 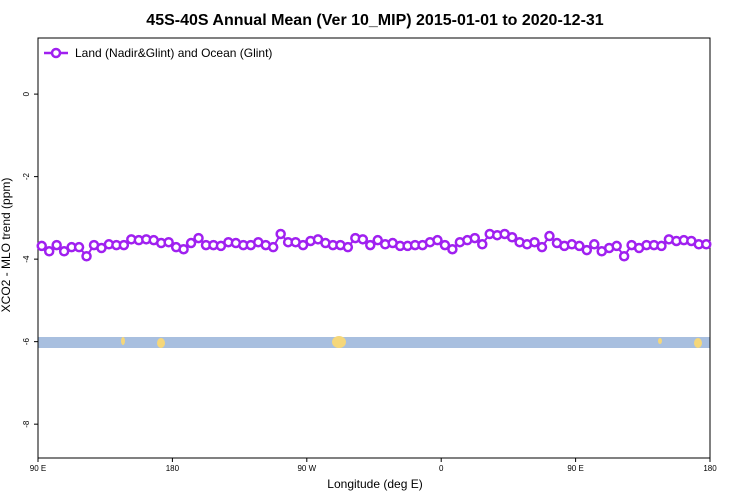 I want to click on ocean-band, so click(x=374, y=342).